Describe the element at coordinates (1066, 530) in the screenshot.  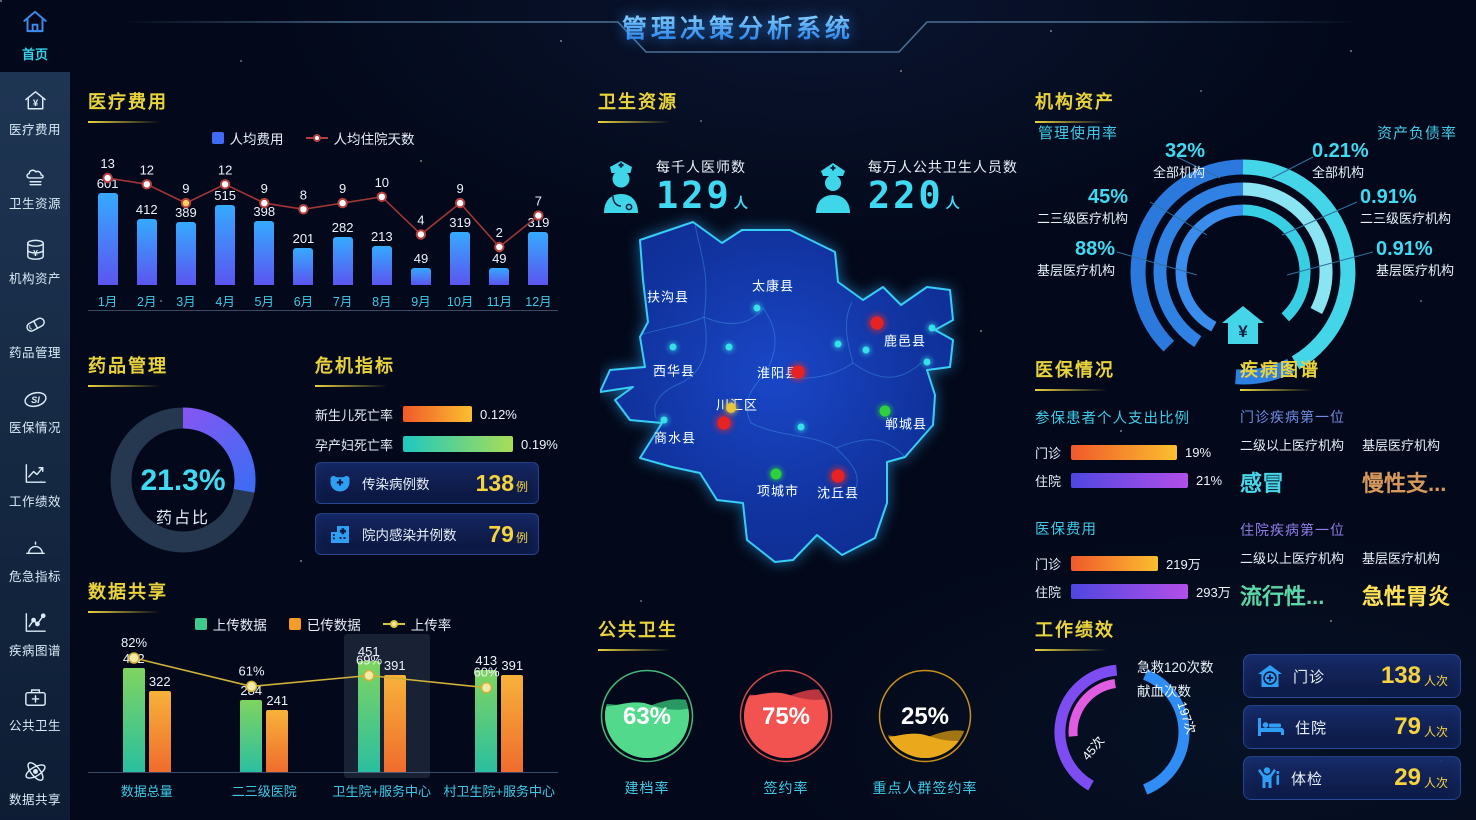
I see `insurance-group-heading: 医保费用` at that location.